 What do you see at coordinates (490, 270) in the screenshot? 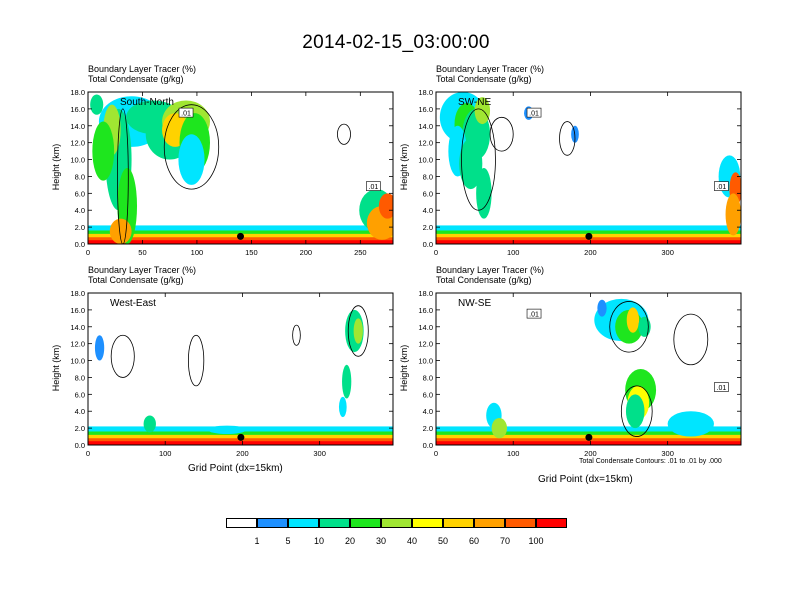
I see `panel-title-line1: Boundary Layer Tracer (%)` at bounding box center [490, 270].